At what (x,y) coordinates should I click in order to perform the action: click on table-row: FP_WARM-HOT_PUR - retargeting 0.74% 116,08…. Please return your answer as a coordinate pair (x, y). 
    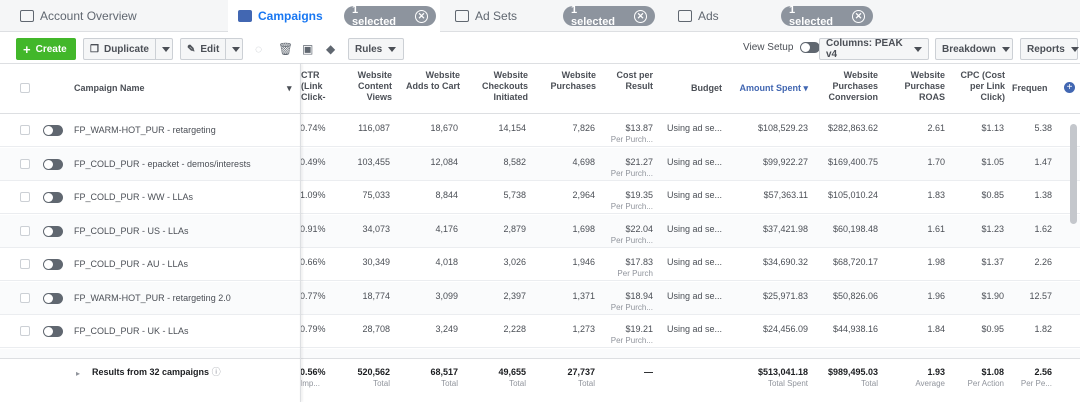
    Looking at the image, I should click on (540, 130).